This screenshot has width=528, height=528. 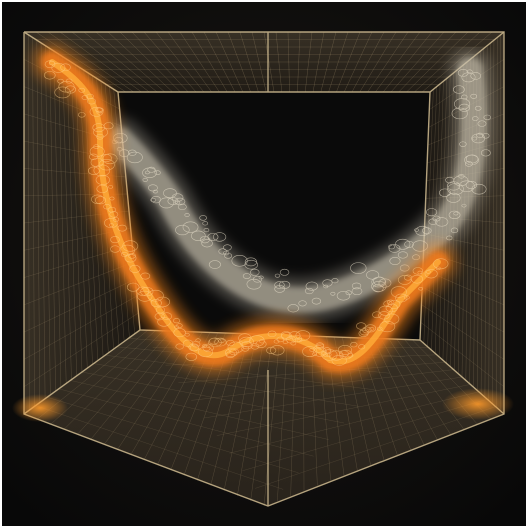 What do you see at coordinates (264, 62) in the screenshot?
I see `cube-top-face` at bounding box center [264, 62].